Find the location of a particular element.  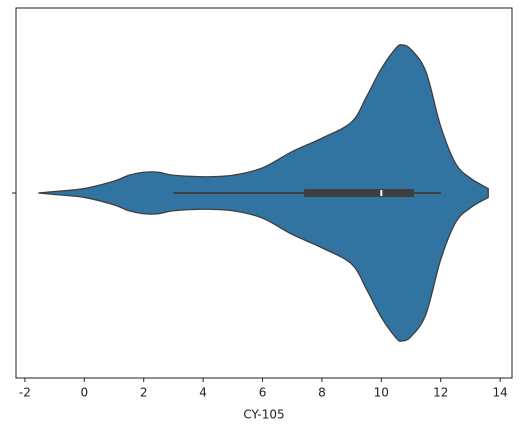

x-tick-label: 12 is located at coordinates (440, 393).